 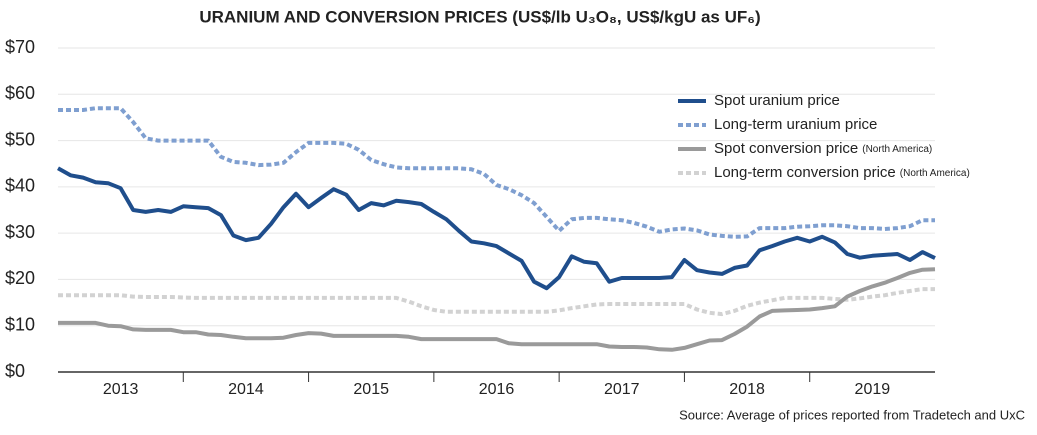 What do you see at coordinates (497, 389) in the screenshot?
I see `x-tick-label: 2016` at bounding box center [497, 389].